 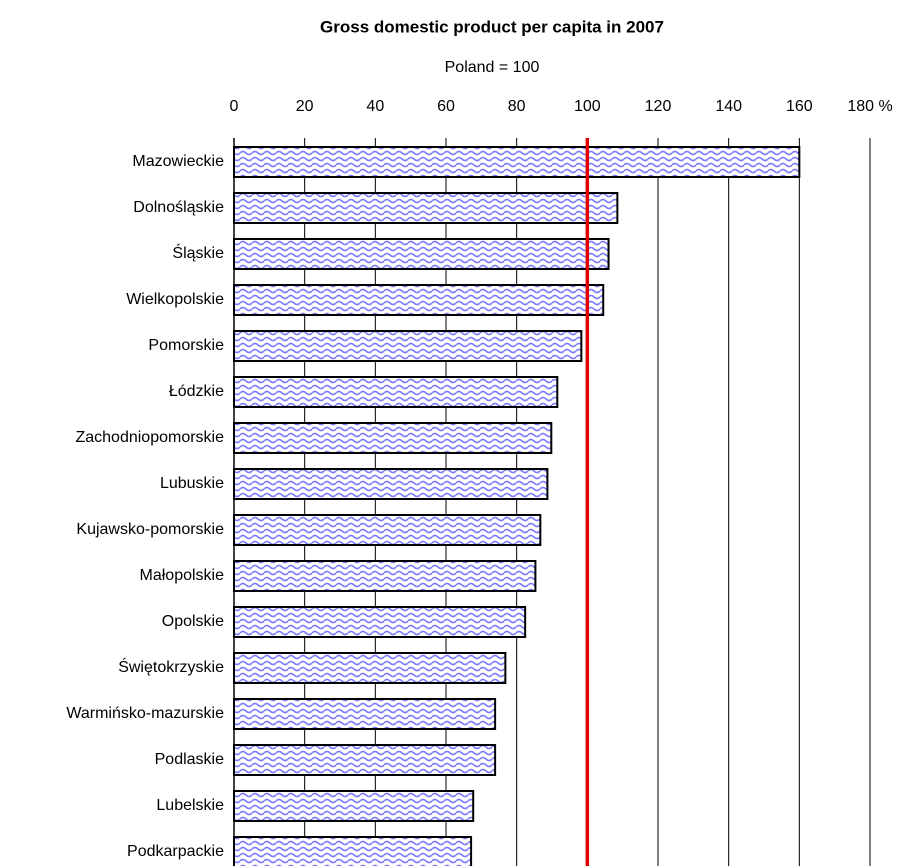 What do you see at coordinates (175, 299) in the screenshot?
I see `y-tick-label: Wielkopolskie` at bounding box center [175, 299].